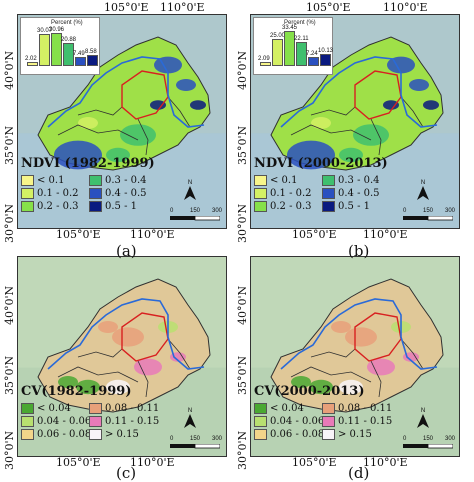 Image resolution: width=474 pixels, height=482 pixels. Describe the element at coordinates (195, 439) in the screenshot. I see `scale-label: 150` at that location.